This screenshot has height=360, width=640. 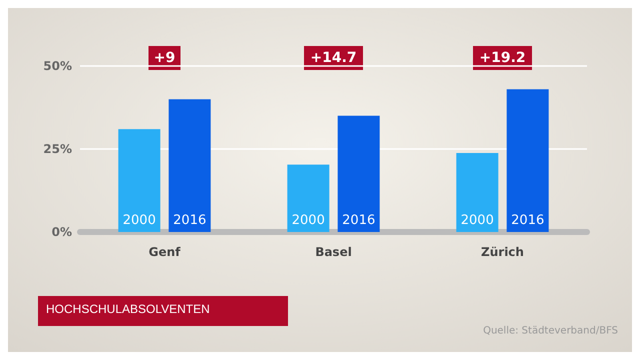 I want to click on y-tick-label: 50%, so click(x=57, y=66).